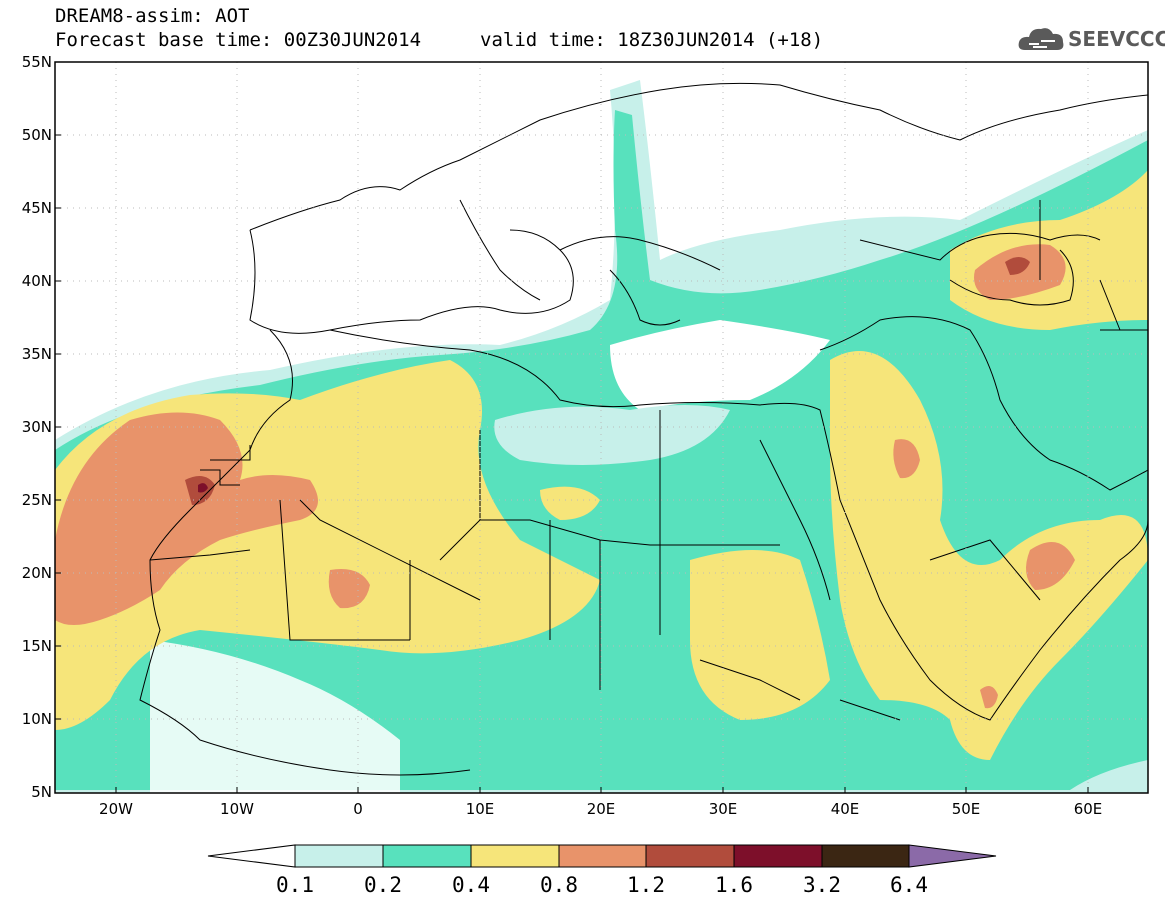  Describe the element at coordinates (845, 809) in the screenshot. I see `lon-label-40e: 40E` at that location.